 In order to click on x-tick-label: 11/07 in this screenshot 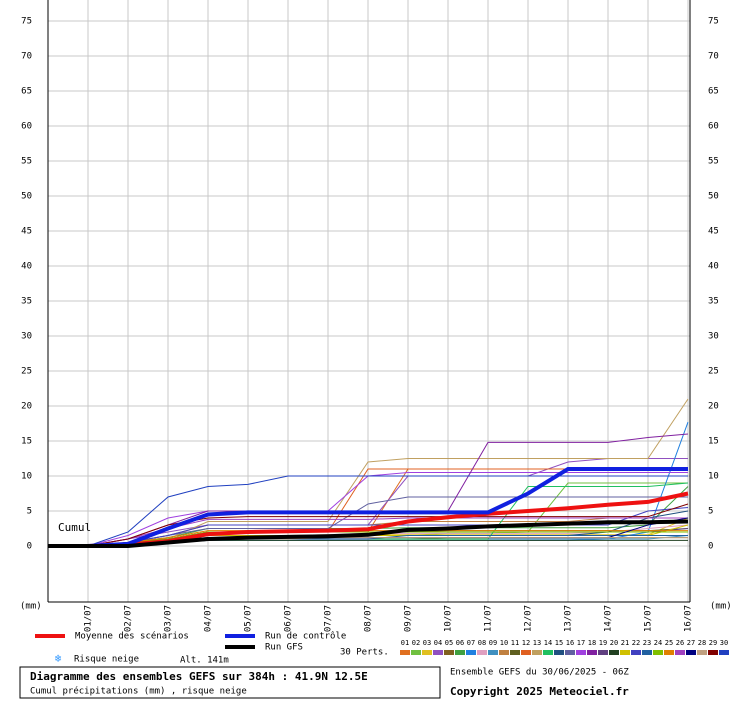, I will do `click(489, 618)`.